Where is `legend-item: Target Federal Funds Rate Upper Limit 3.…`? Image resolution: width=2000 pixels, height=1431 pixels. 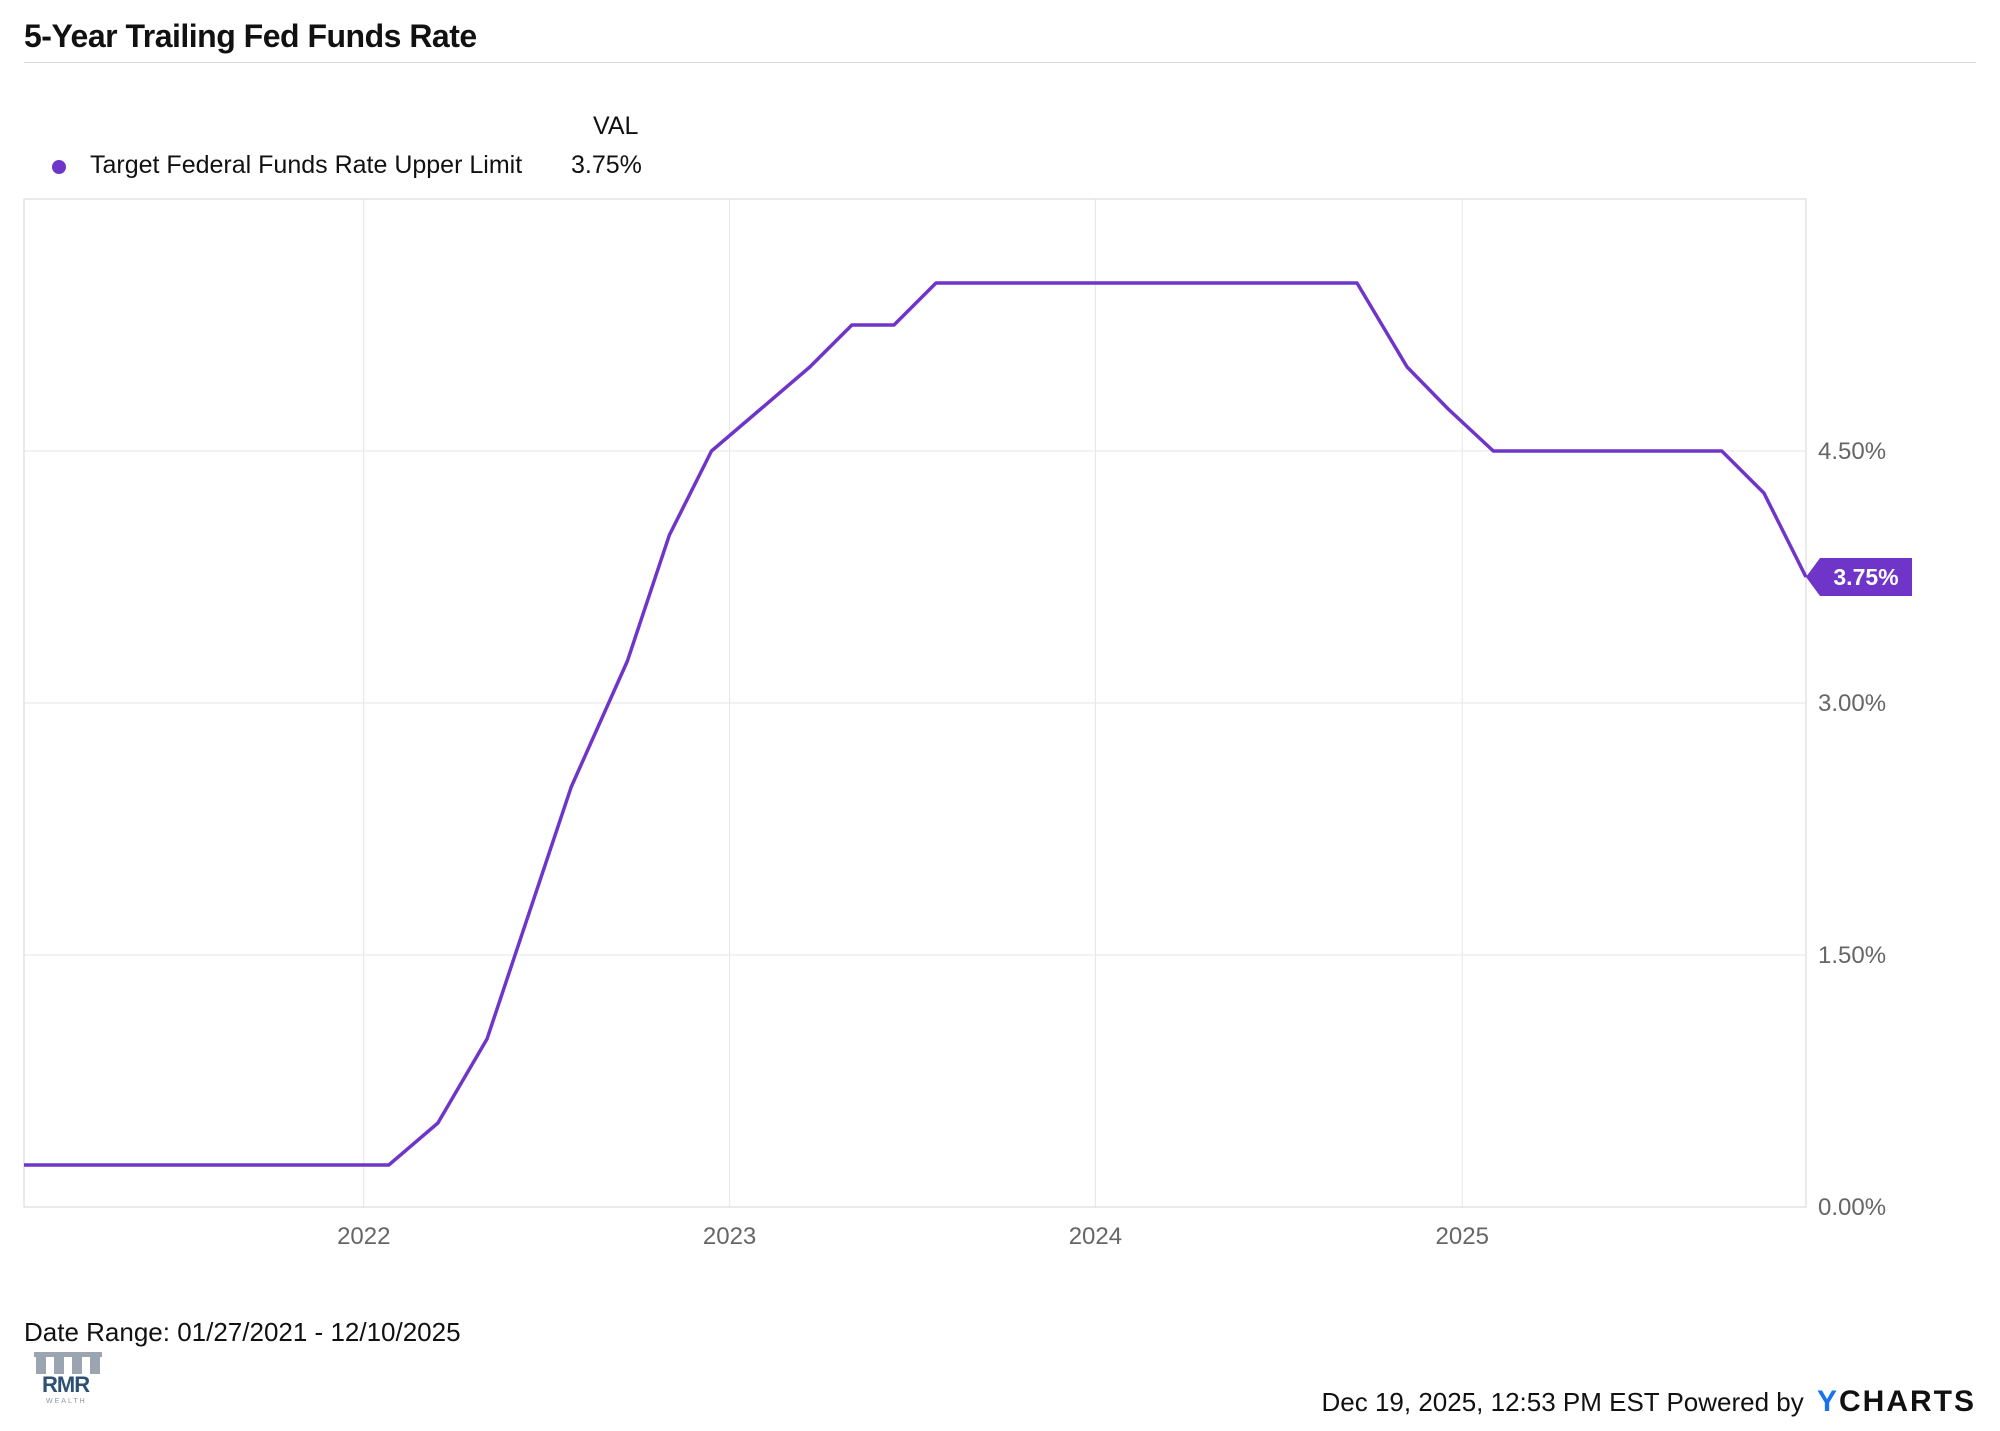 legend-item: Target Federal Funds Rate Upper Limit 3.… is located at coordinates (352, 167).